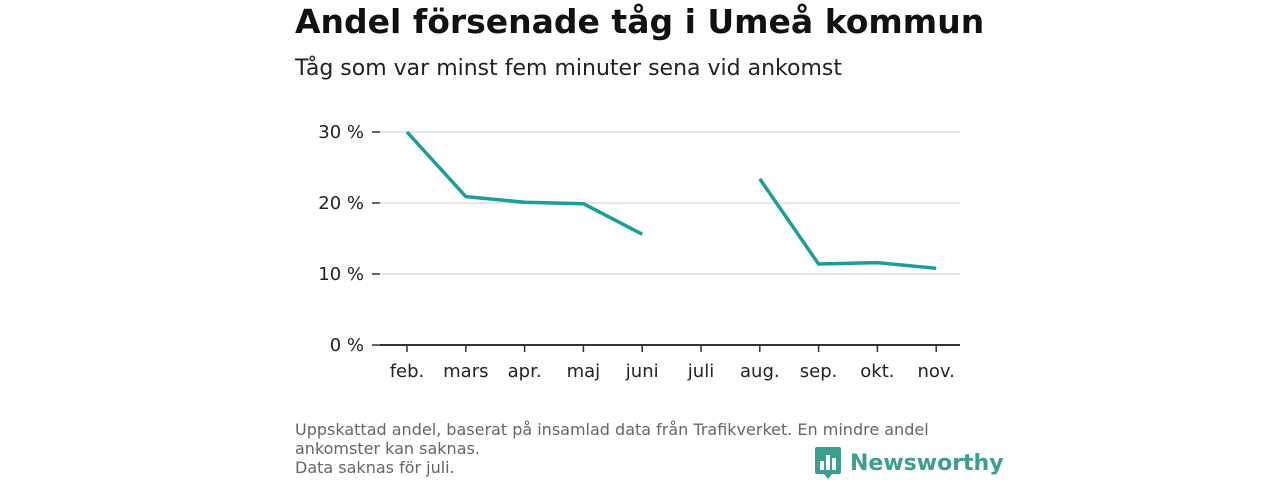  Describe the element at coordinates (640, 21) in the screenshot. I see `chart-title: Andel försenade tåg i Umeå kommun` at that location.